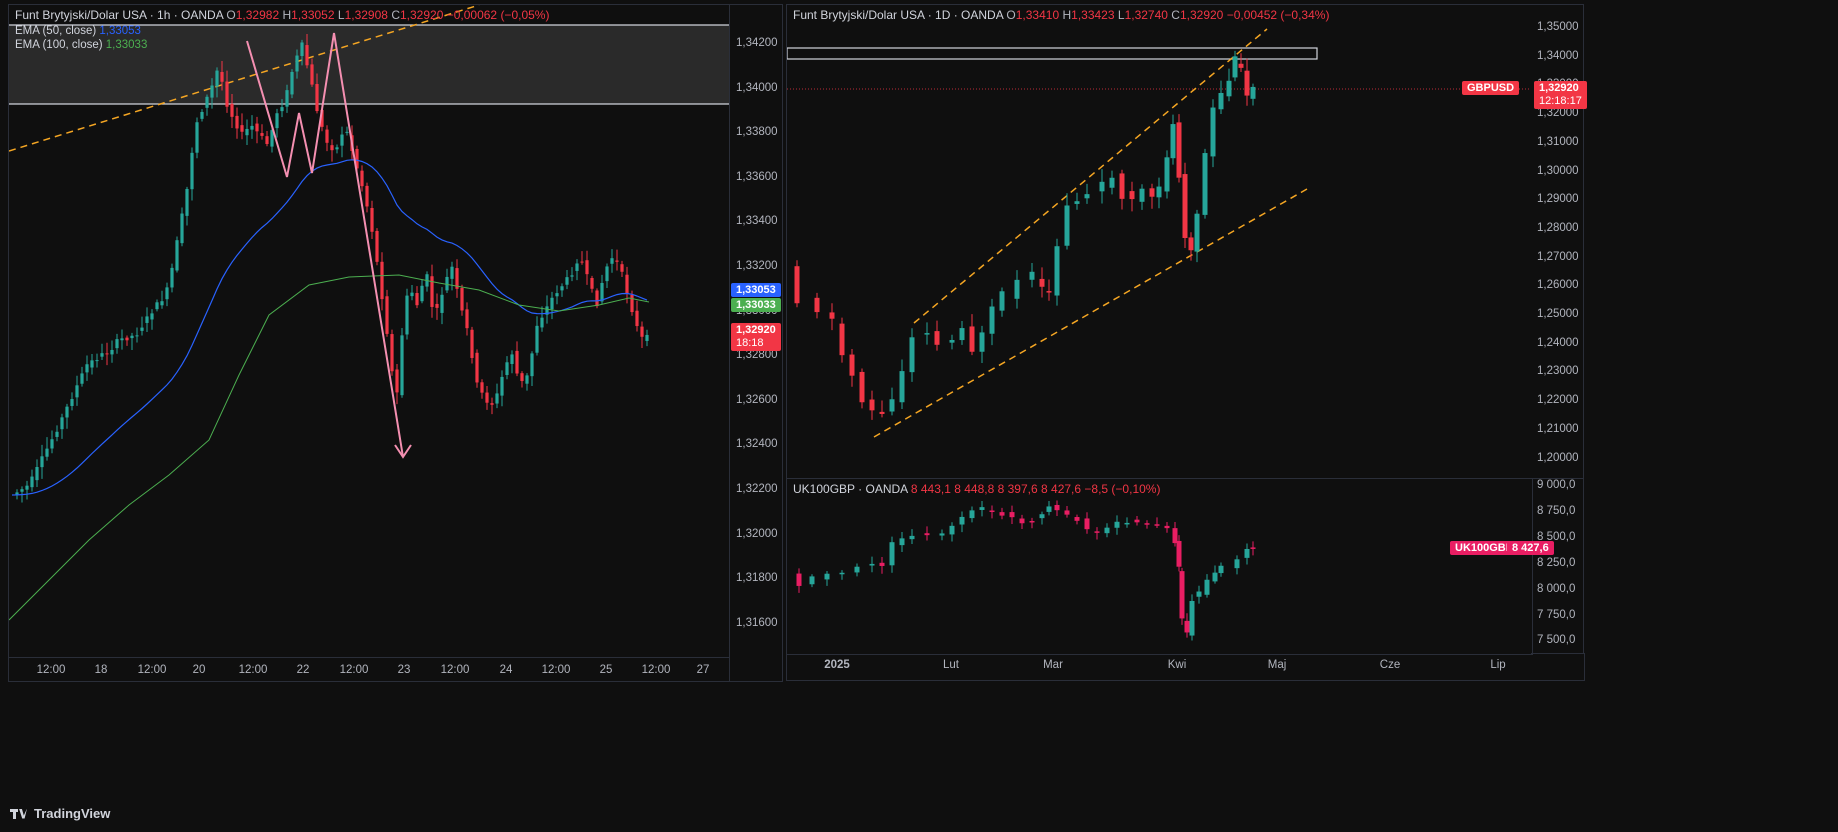  I want to click on ema100-line, so click(329, 447).